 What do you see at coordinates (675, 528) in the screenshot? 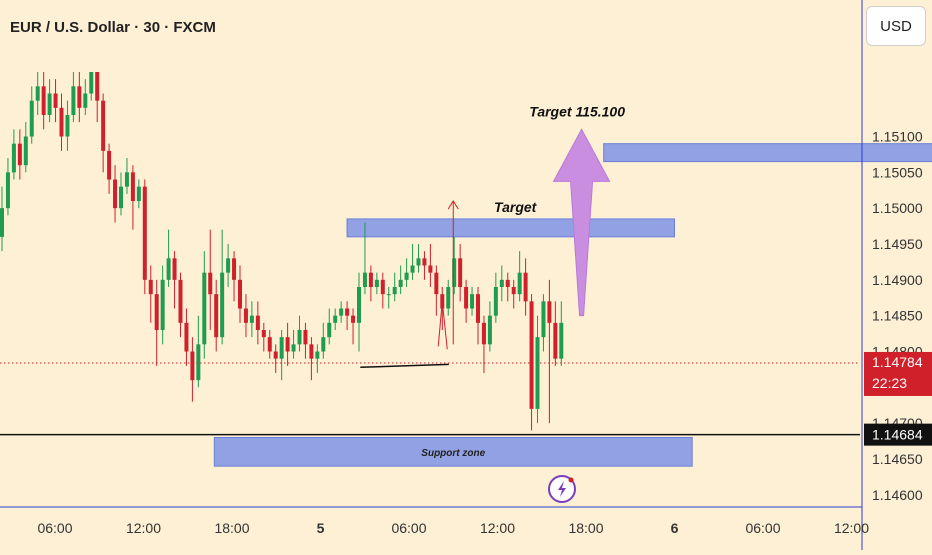
I see `time-tick-label: 6` at bounding box center [675, 528].